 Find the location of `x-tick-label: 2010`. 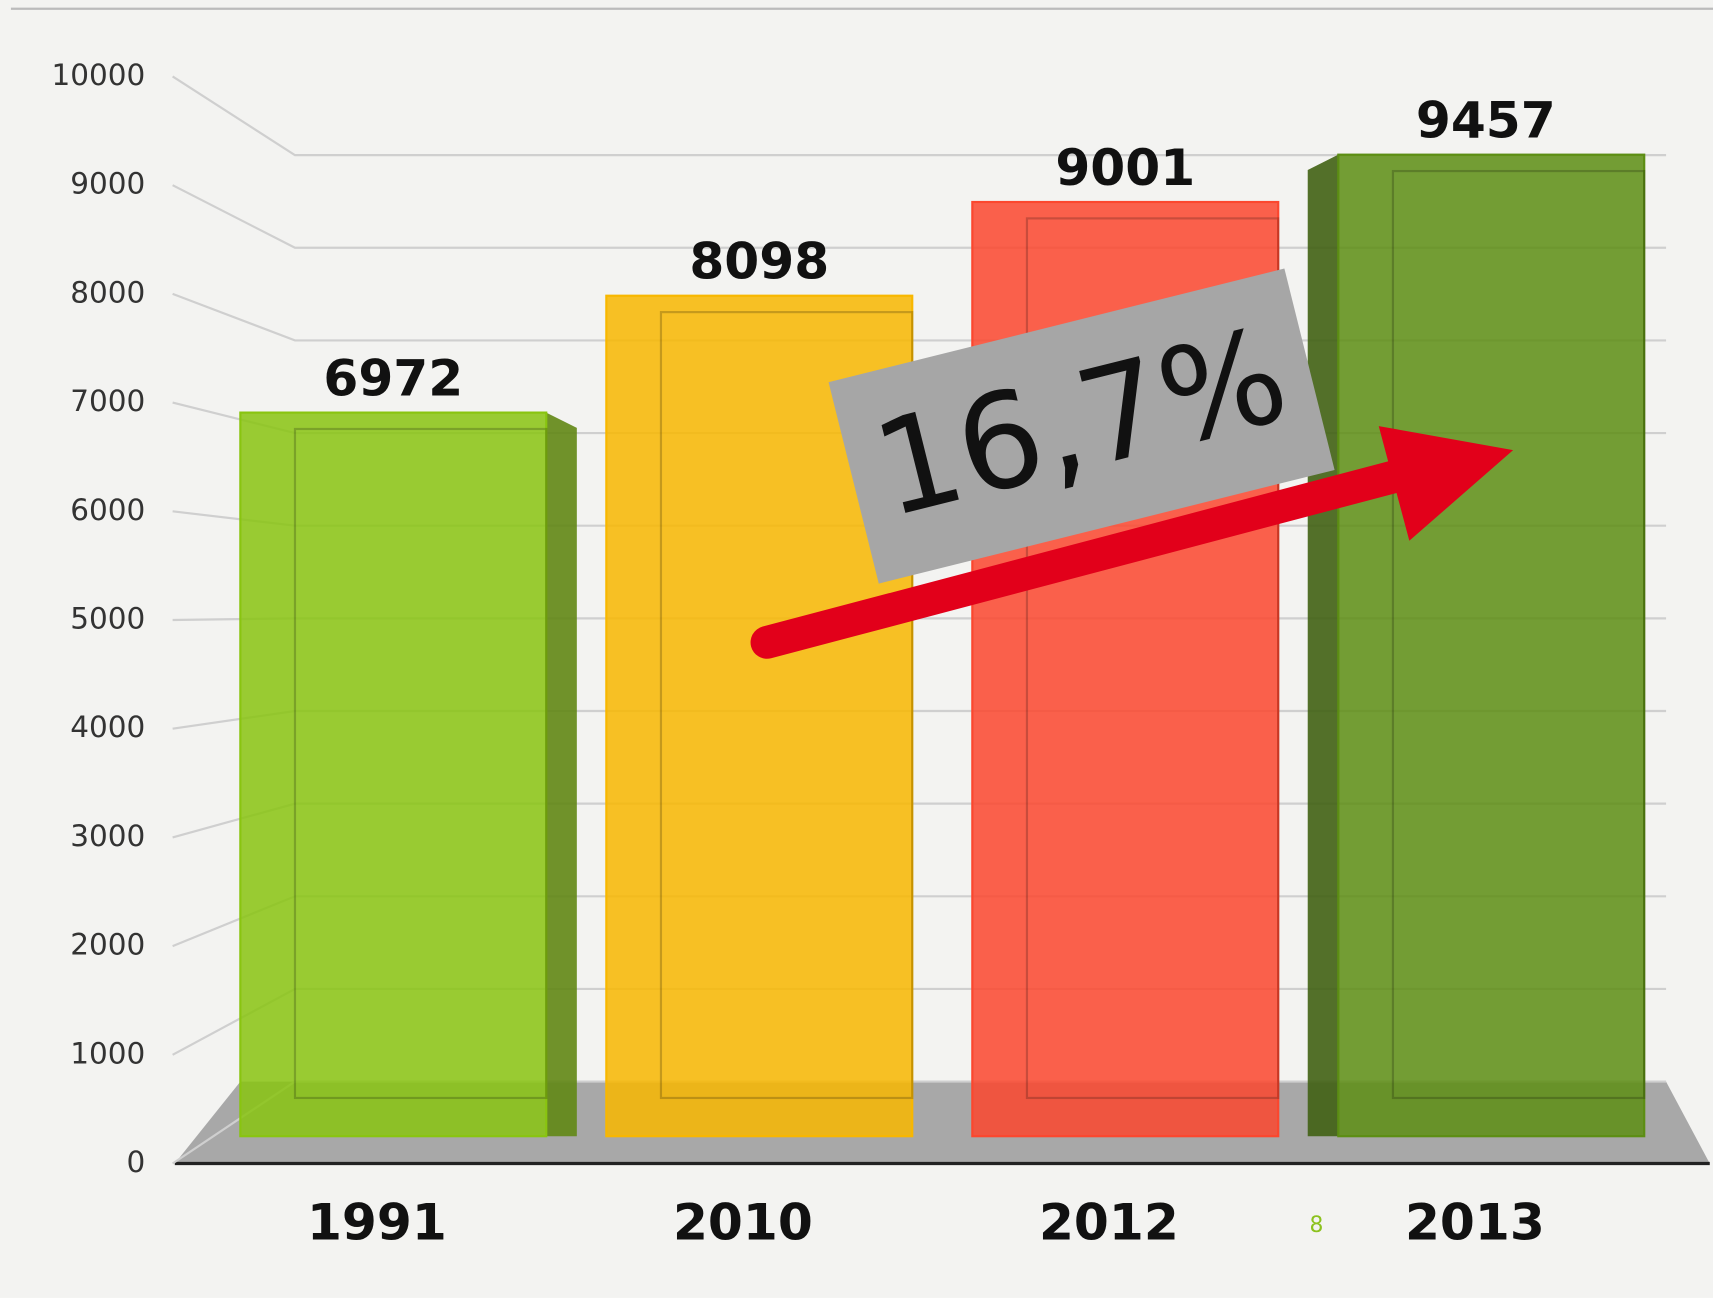

x-tick-label: 2010 is located at coordinates (743, 1221).